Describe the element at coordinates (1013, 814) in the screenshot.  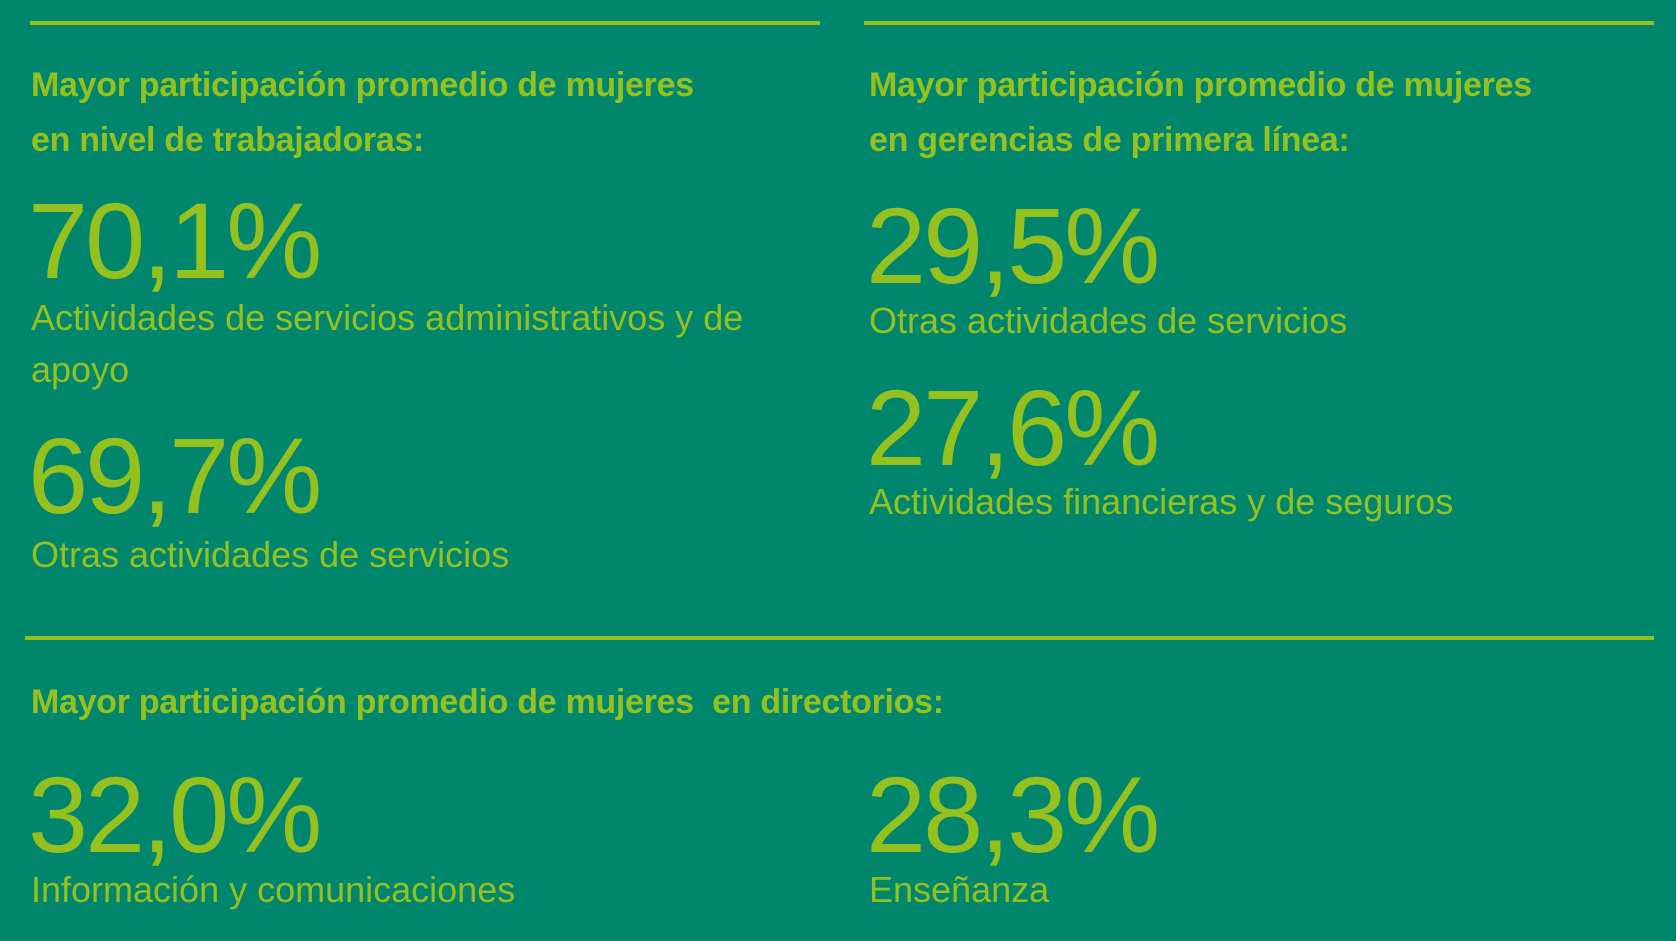
I see `stat-value: 28,3%` at that location.